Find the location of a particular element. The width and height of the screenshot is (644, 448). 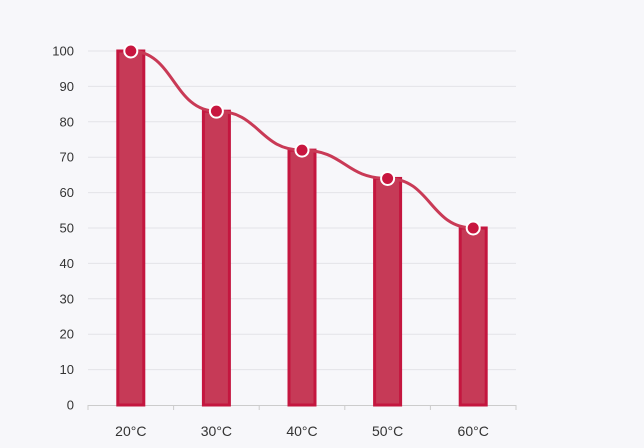

y-tick-label: 70 is located at coordinates (67, 157).